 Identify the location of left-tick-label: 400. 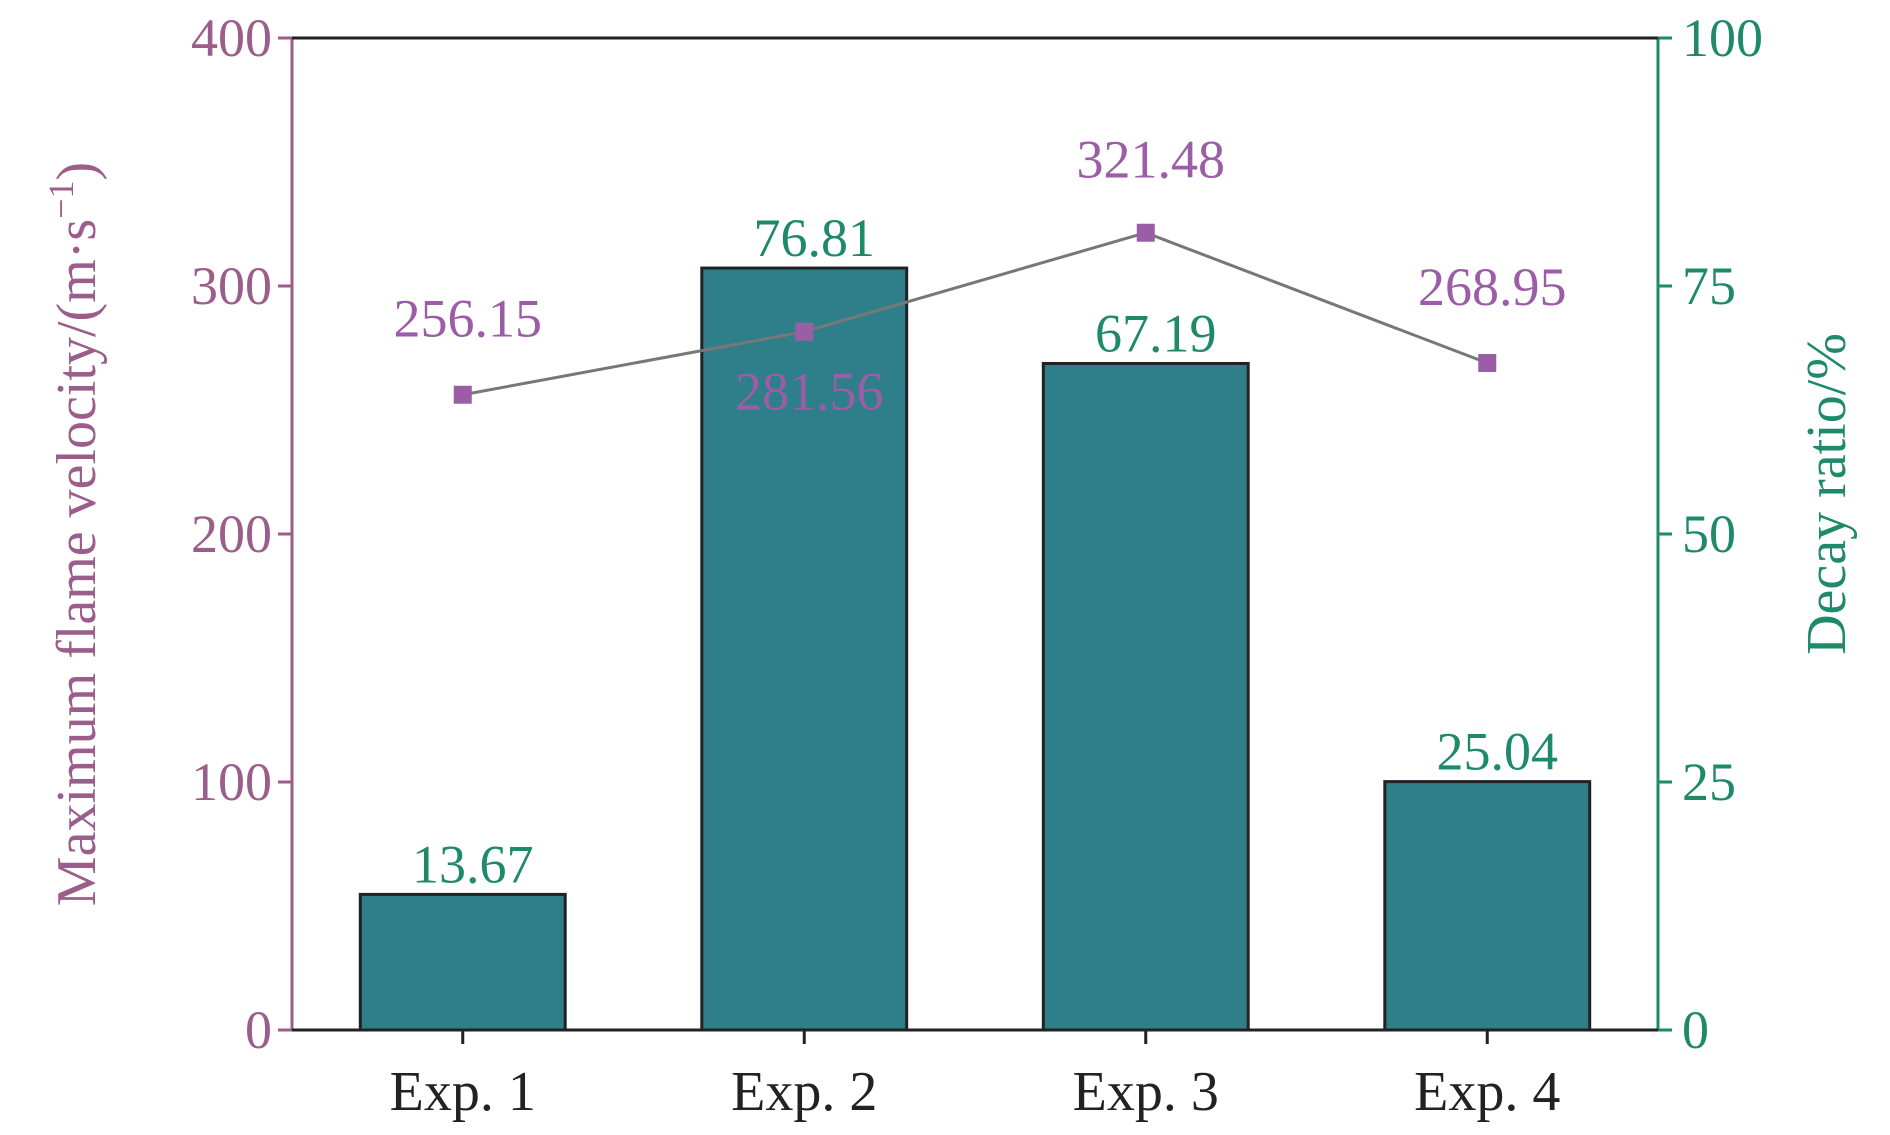
(231, 38).